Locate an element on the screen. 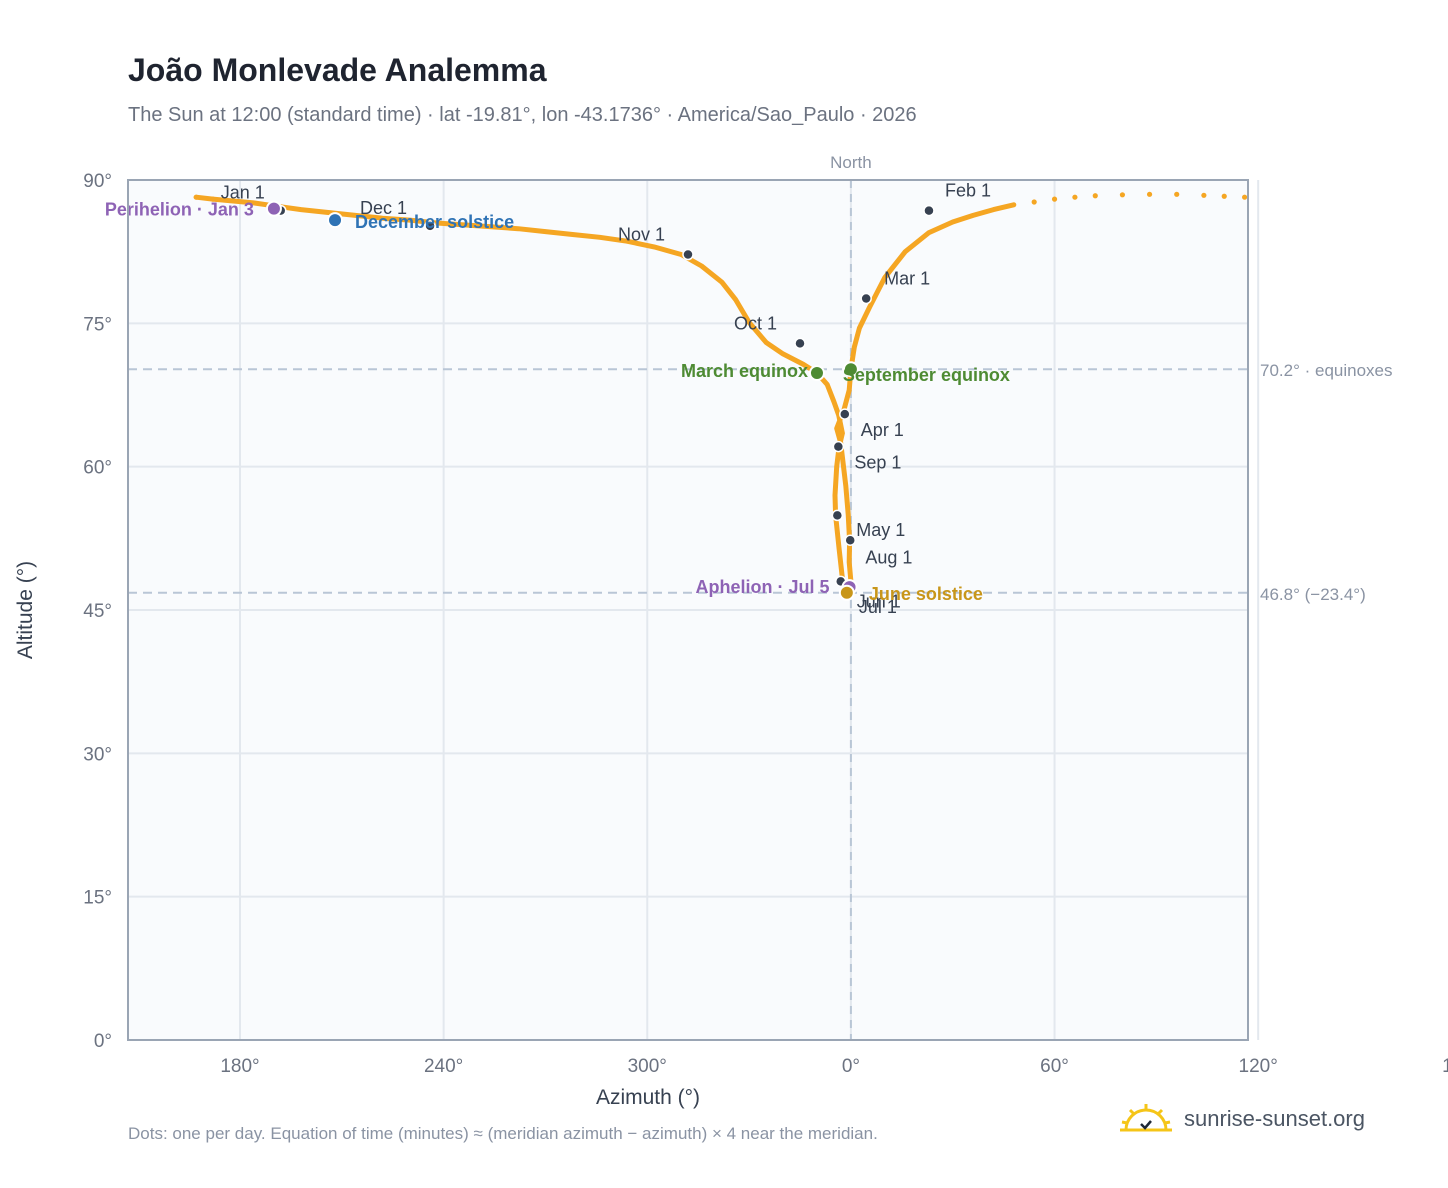  event-label: December solstice is located at coordinates (434, 222).